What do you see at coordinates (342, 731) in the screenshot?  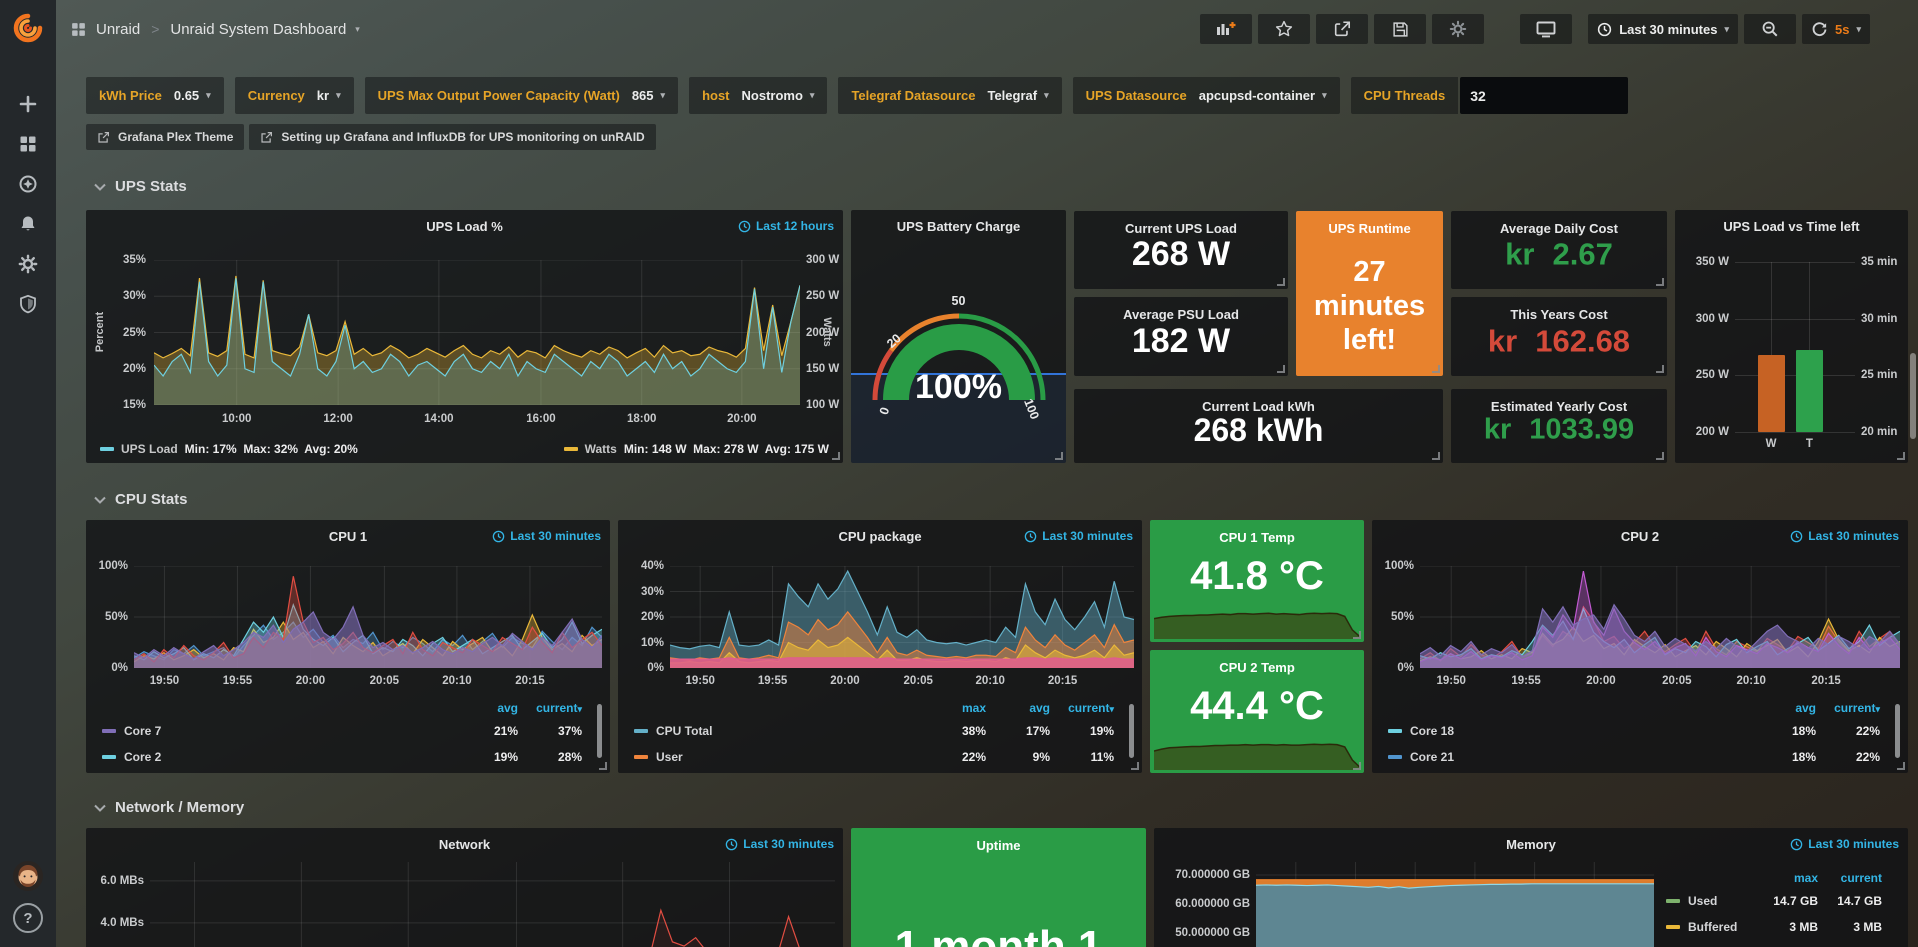 I see `legend-row: Core 7 21% 37%` at bounding box center [342, 731].